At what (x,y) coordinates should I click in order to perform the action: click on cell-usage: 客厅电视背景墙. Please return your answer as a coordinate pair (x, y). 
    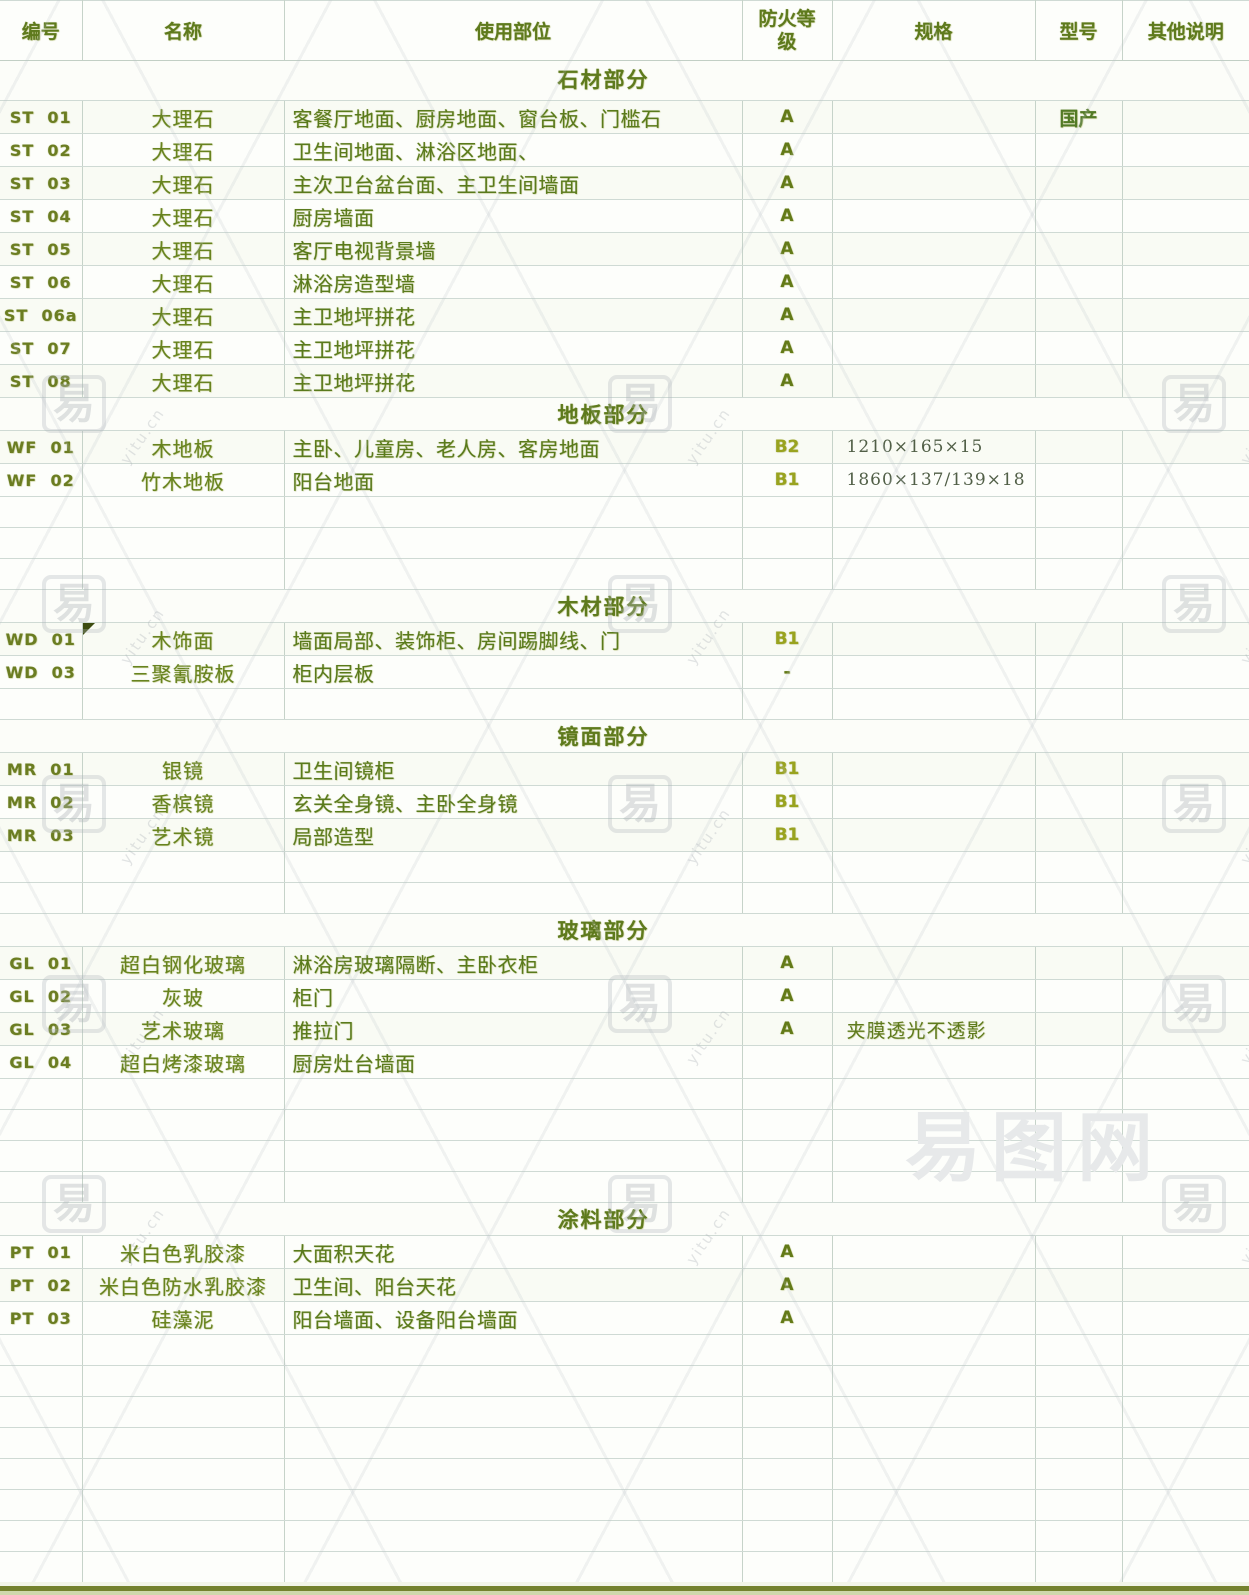
    Looking at the image, I should click on (513, 249).